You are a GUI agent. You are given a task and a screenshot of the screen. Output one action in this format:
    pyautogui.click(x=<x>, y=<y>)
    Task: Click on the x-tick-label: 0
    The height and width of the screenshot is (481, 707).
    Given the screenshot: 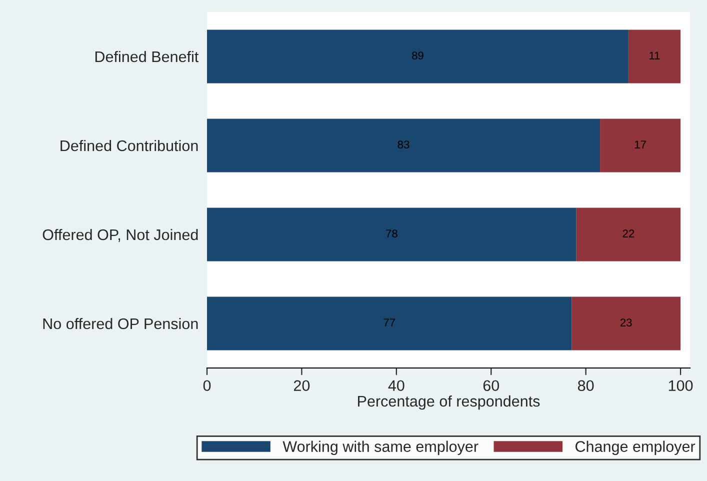 What is the action you would take?
    pyautogui.click(x=207, y=386)
    